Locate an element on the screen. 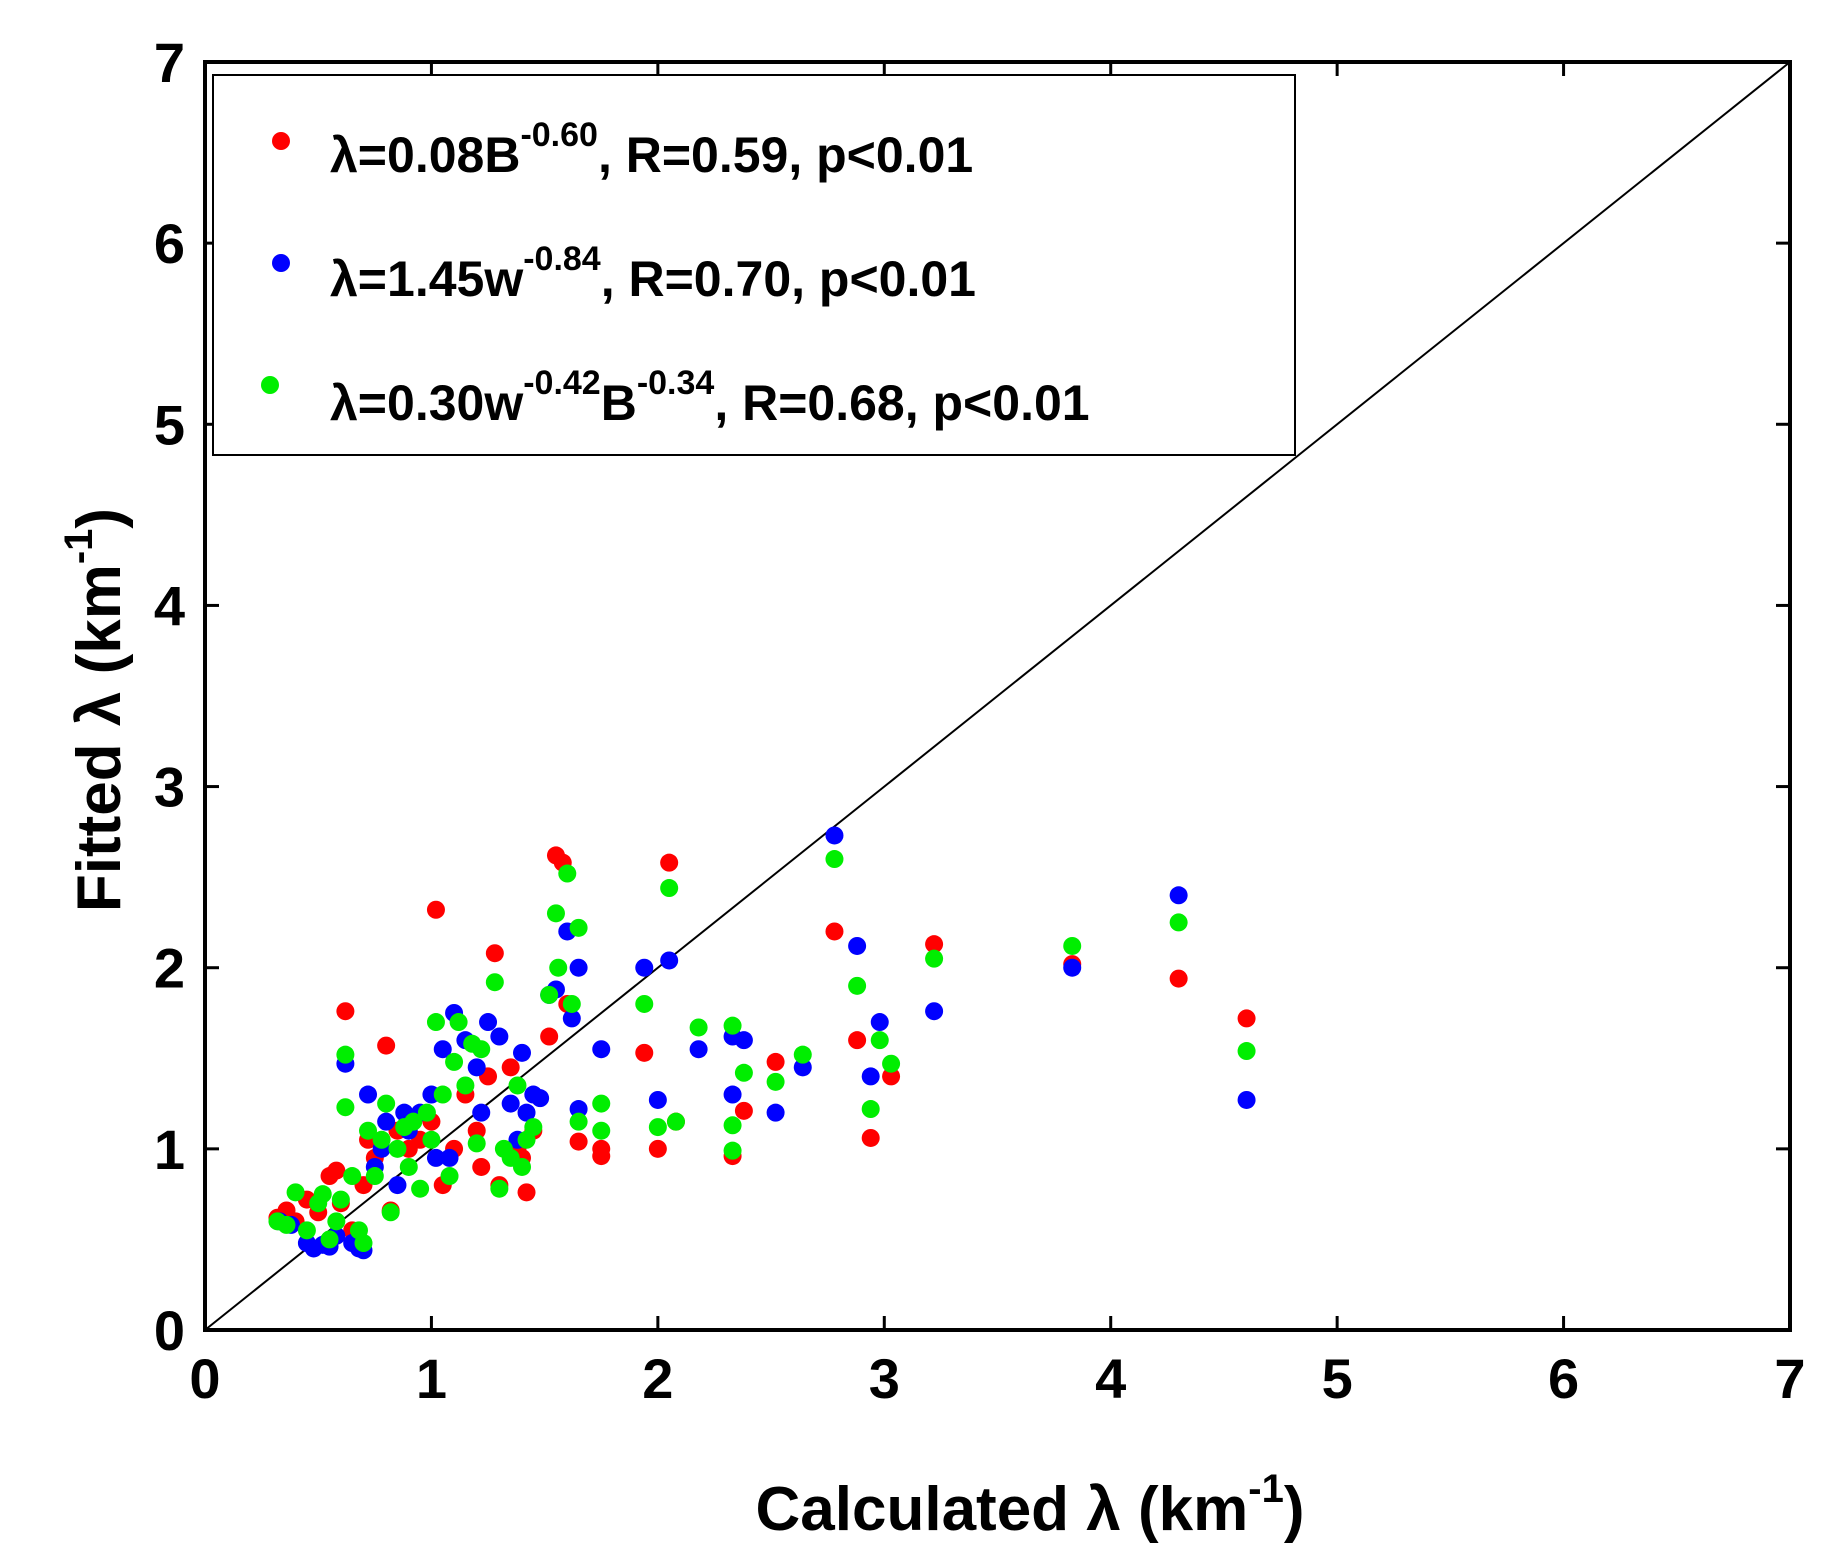 The image size is (1833, 1560). x-tick-label: 0 is located at coordinates (204, 1378).